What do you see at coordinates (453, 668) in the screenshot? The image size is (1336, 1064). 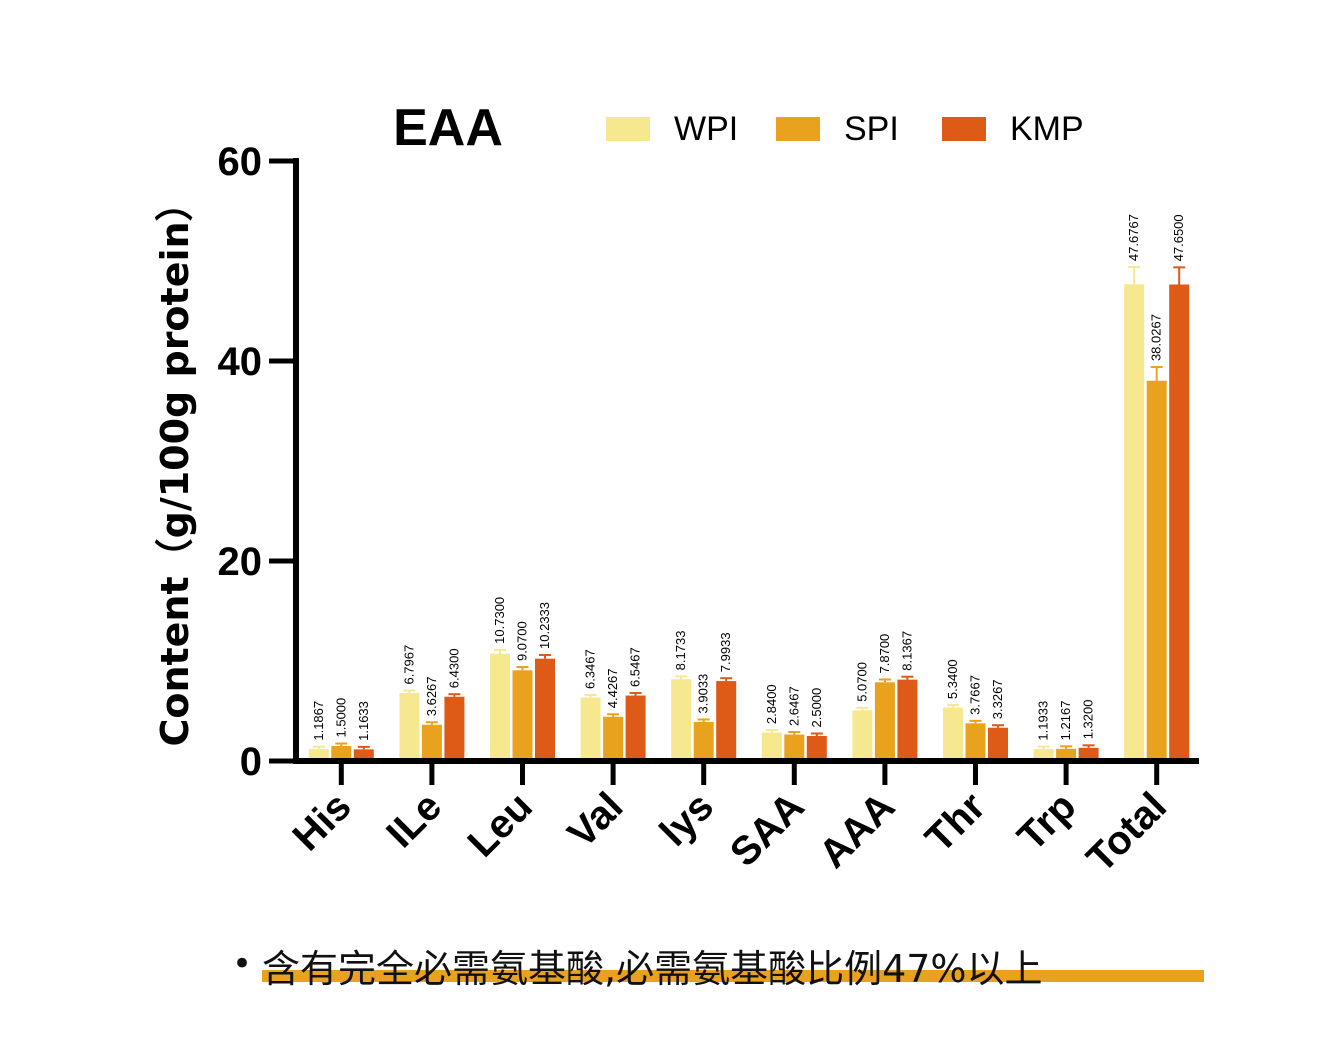 I see `data-label-KMP-ILe: 6.4300` at bounding box center [453, 668].